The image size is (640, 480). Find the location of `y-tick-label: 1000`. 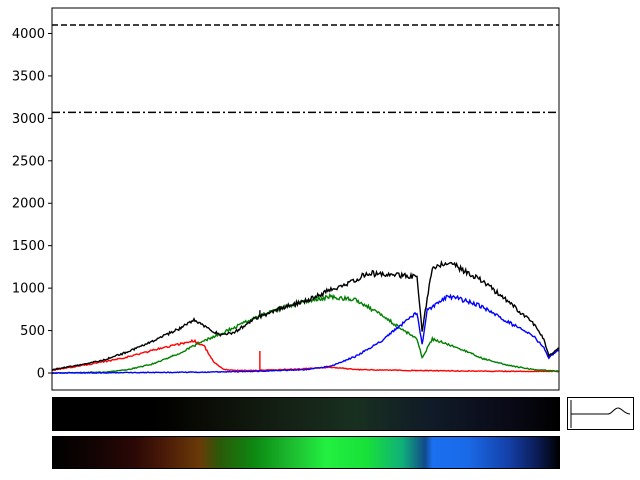

y-tick-label: 1000 is located at coordinates (28, 289).